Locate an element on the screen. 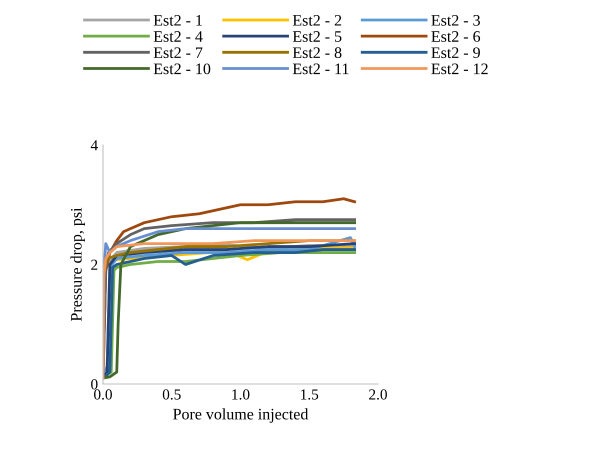  x-tick-label: 1.0 is located at coordinates (241, 394).